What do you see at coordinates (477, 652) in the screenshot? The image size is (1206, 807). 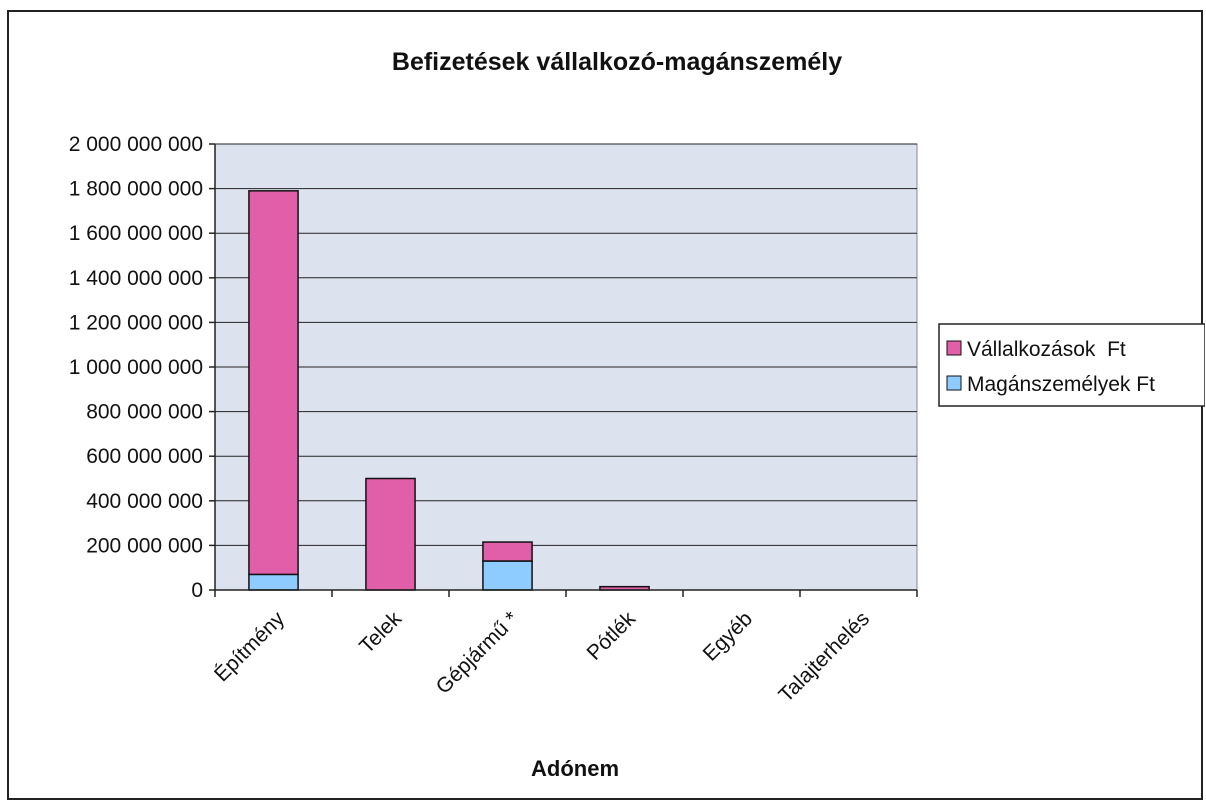 I see `x-tick-label: Gépjármű *` at bounding box center [477, 652].